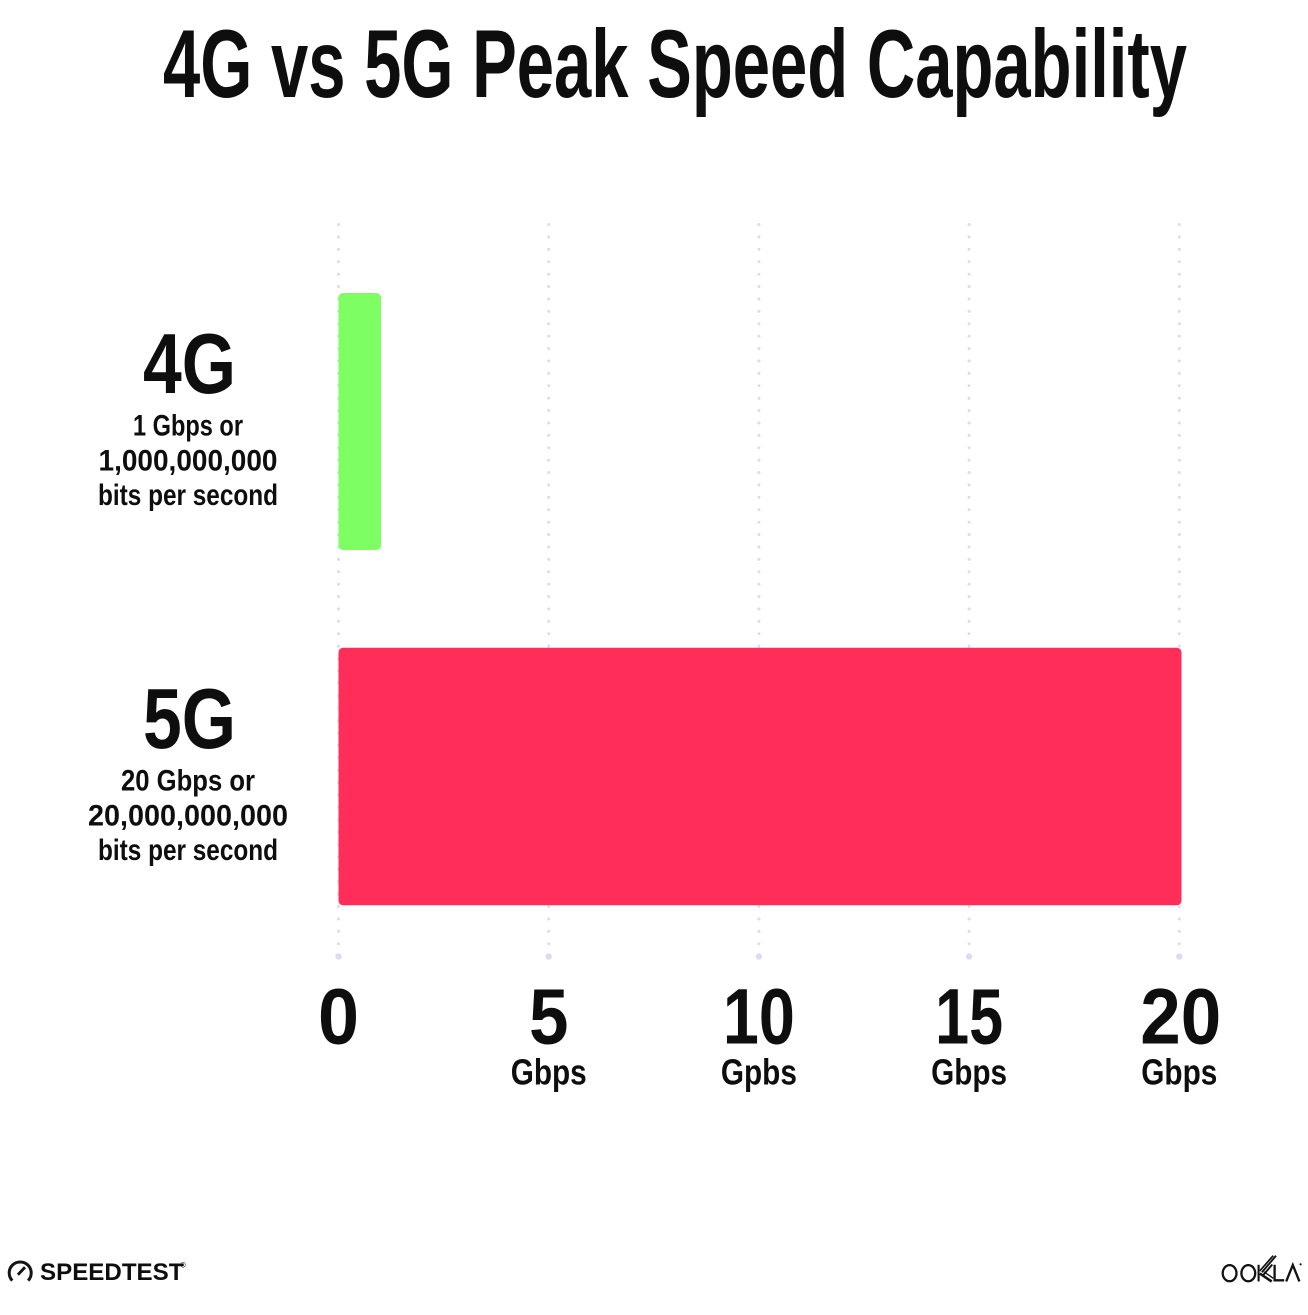  Describe the element at coordinates (1180, 1016) in the screenshot. I see `svg-text: 20` at that location.